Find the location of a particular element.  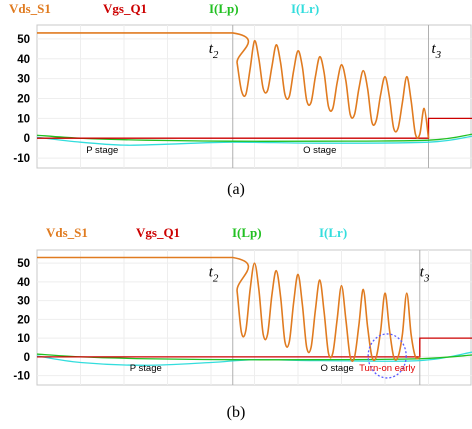

turn-on-early-circle is located at coordinates (387, 356).